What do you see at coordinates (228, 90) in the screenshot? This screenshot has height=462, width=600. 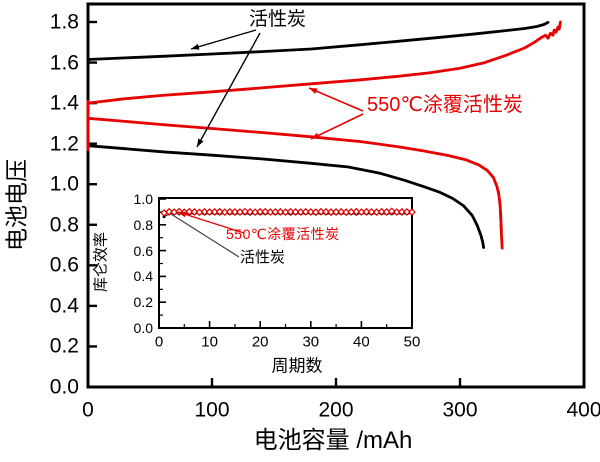 I see `arrow-activated-carbon-discharge` at bounding box center [228, 90].